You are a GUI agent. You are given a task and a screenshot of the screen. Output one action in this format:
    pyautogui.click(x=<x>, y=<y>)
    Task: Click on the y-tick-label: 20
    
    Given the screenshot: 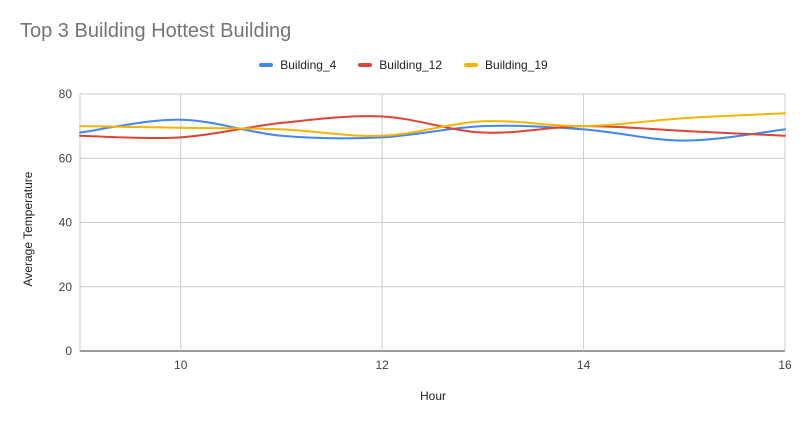 What is the action you would take?
    pyautogui.click(x=66, y=287)
    